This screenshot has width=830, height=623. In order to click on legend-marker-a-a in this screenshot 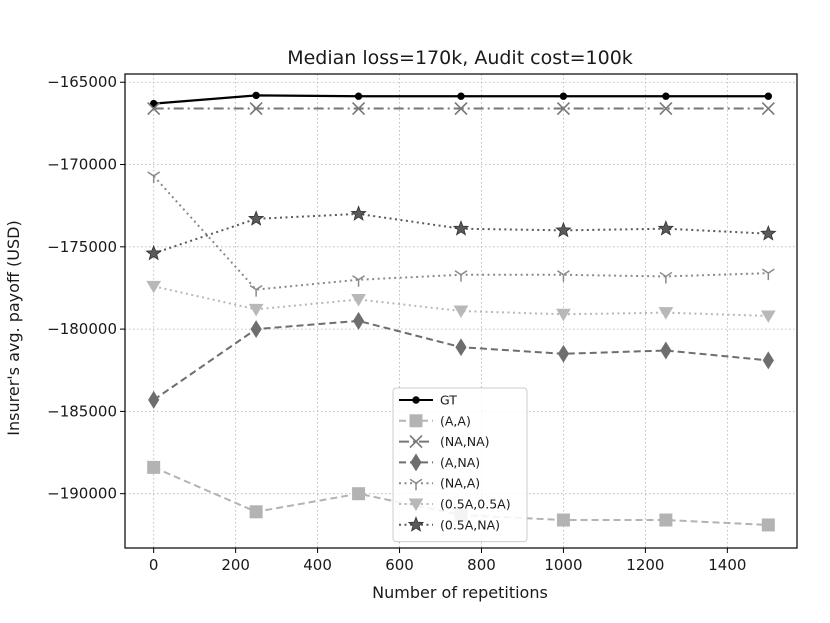, I will do `click(416, 421)`.